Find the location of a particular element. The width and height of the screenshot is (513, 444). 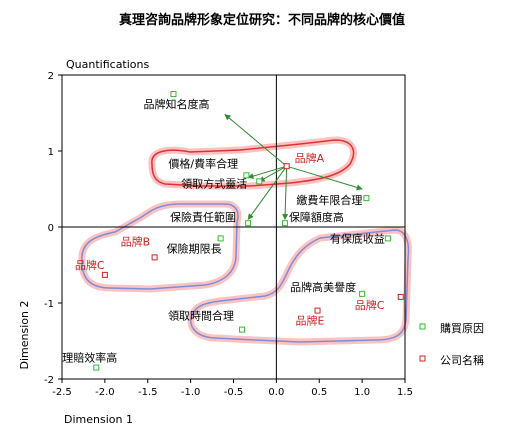

highlight-region-left is located at coordinates (160, 246).